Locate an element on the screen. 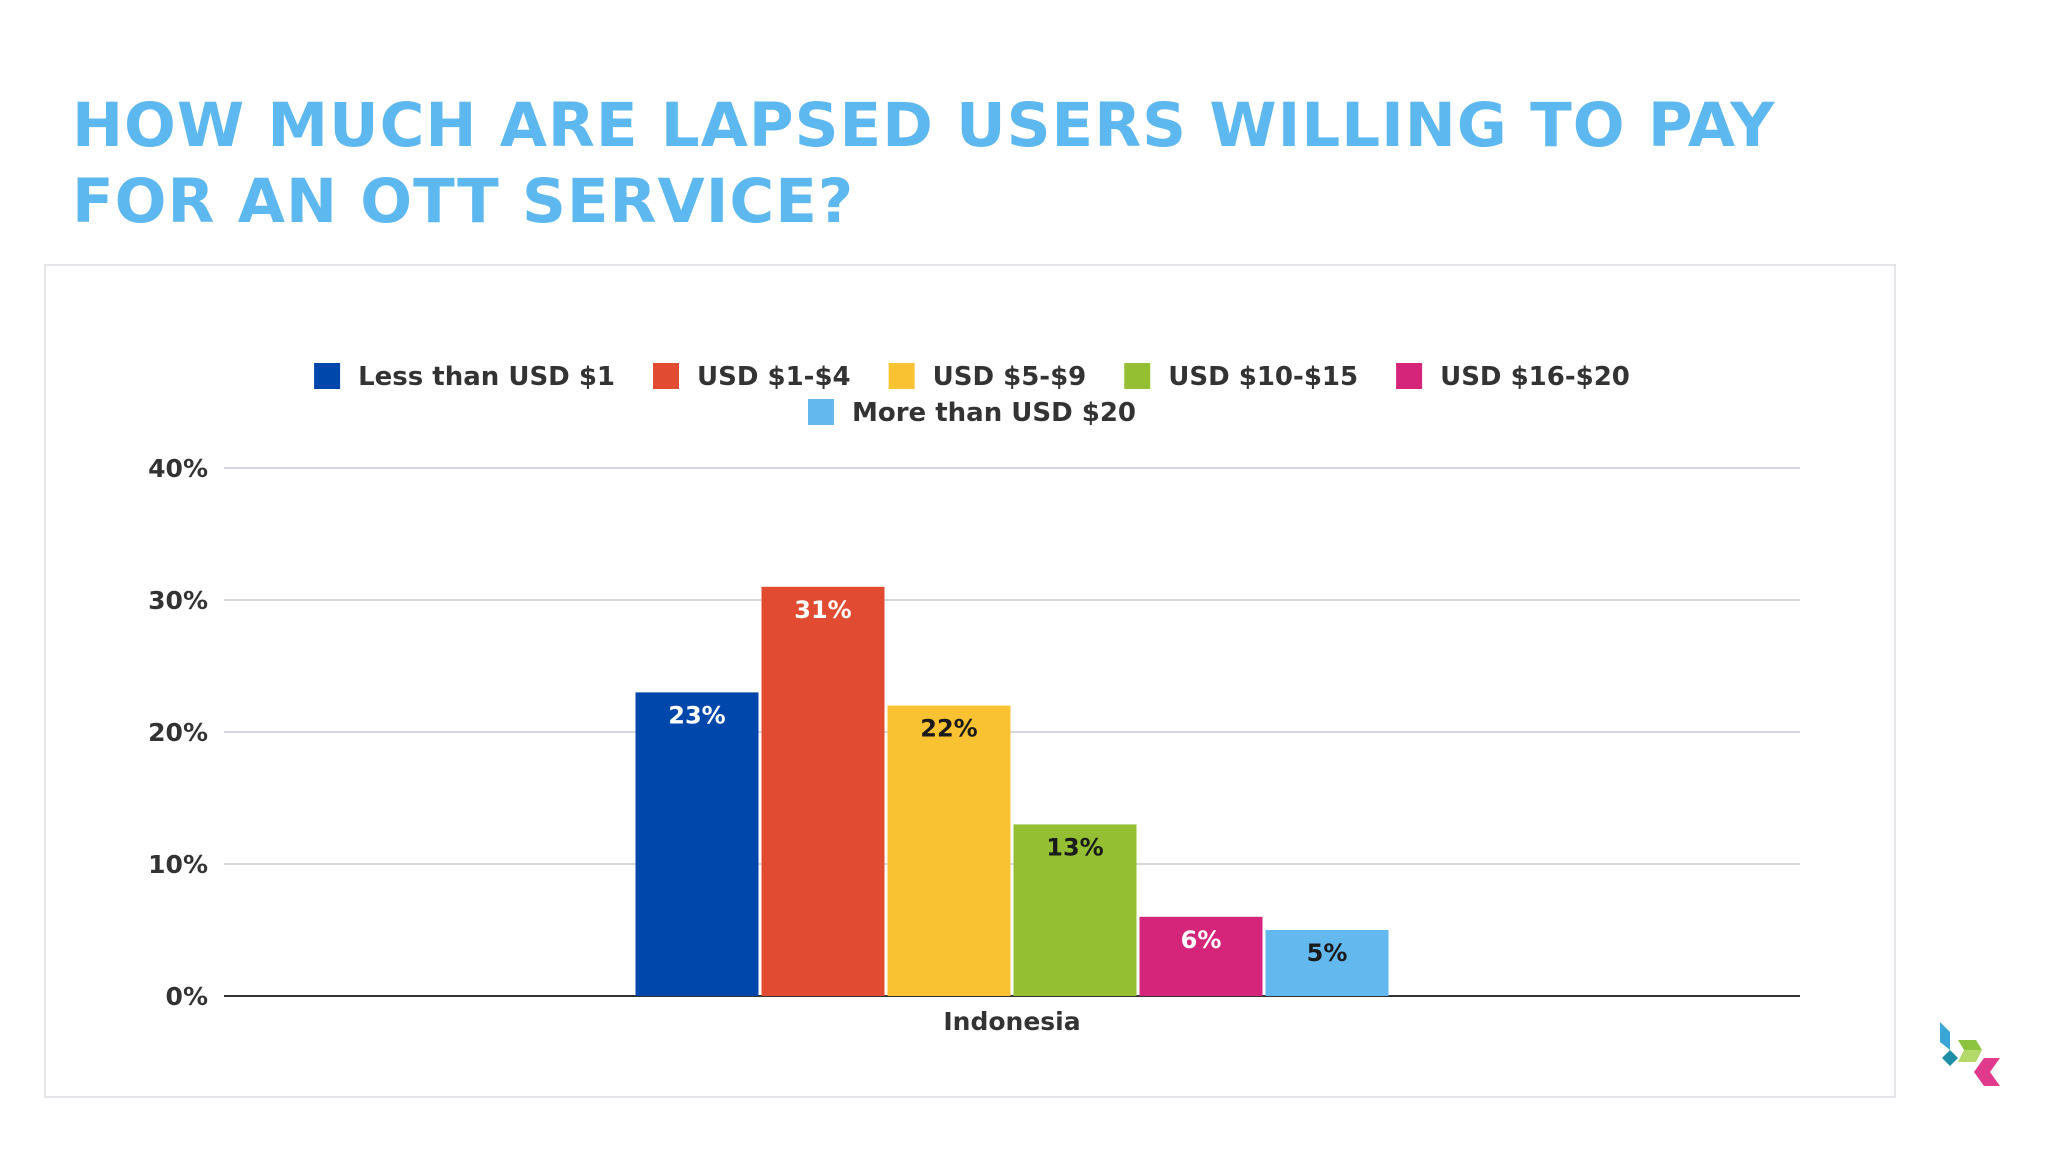  legend-label: USD $16-$20 is located at coordinates (1535, 377).